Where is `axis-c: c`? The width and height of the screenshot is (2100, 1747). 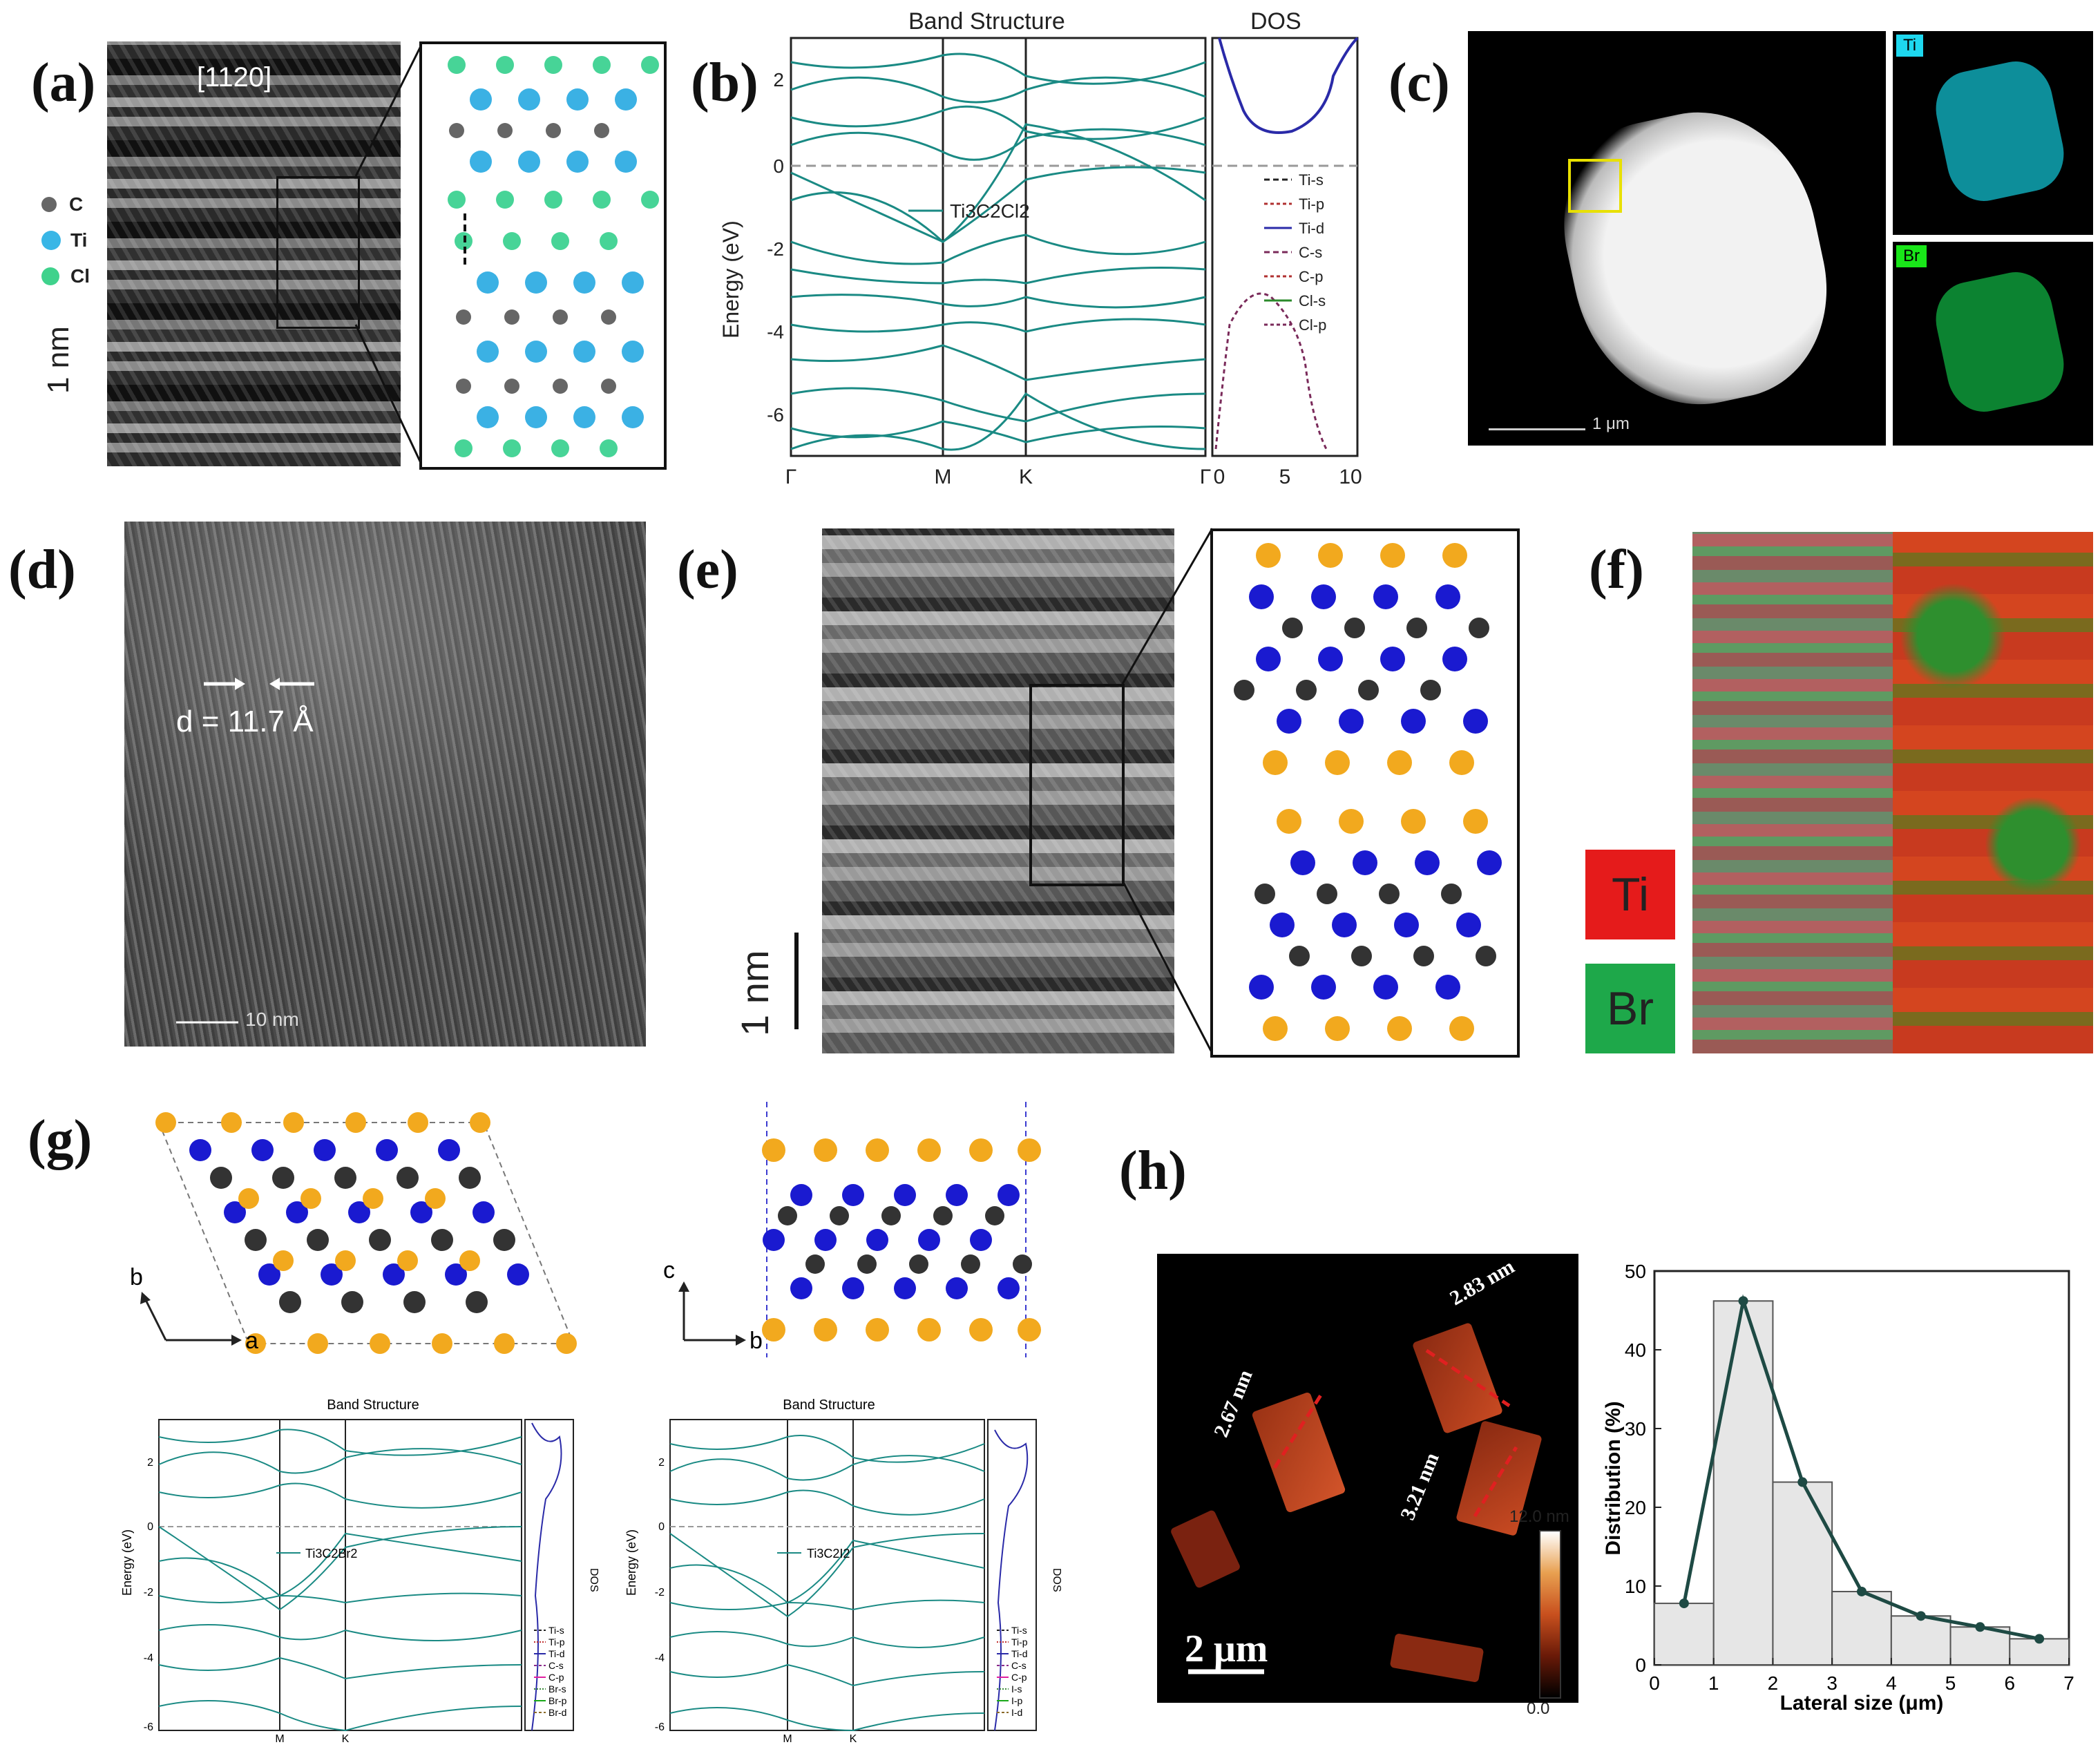 axis-c: c is located at coordinates (669, 1270).